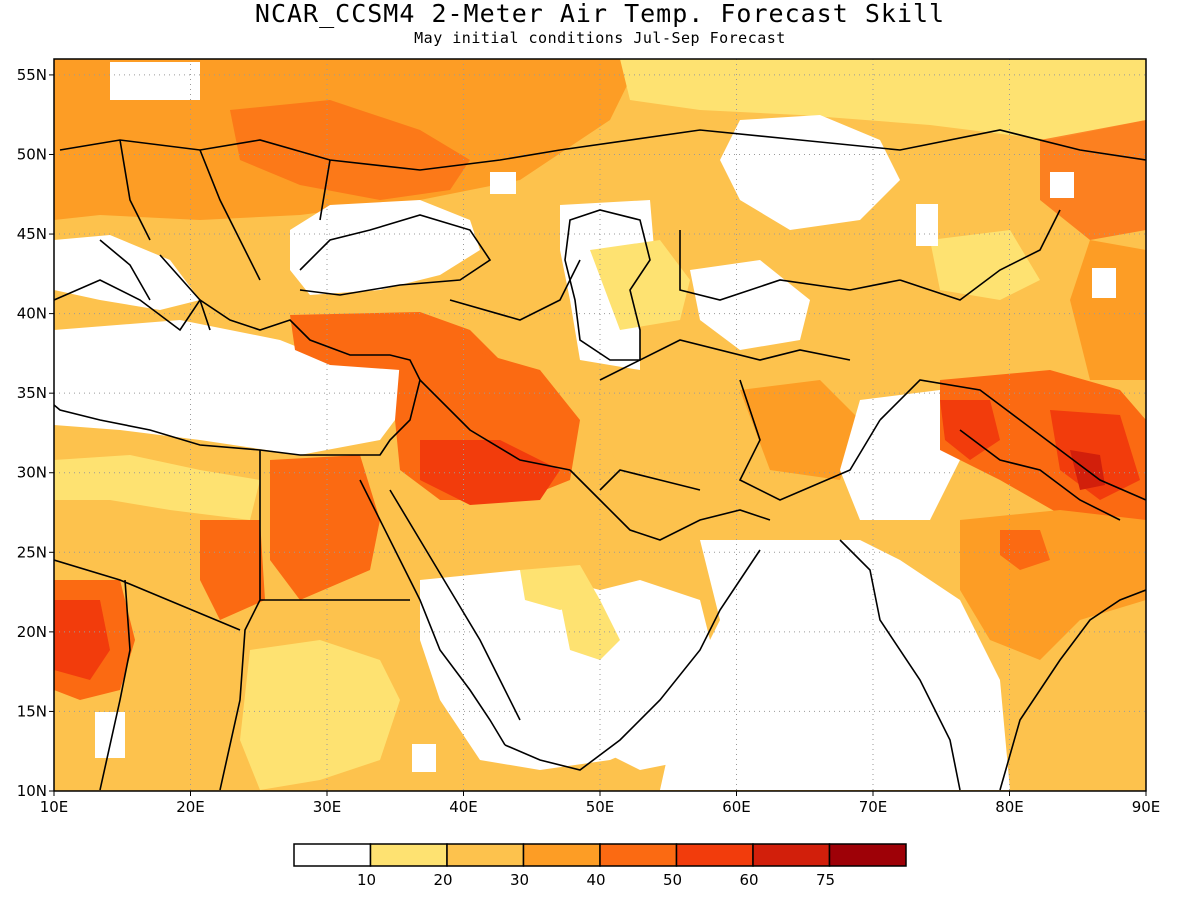  Describe the element at coordinates (32, 791) in the screenshot. I see `lat-tick-label: 10N` at that location.